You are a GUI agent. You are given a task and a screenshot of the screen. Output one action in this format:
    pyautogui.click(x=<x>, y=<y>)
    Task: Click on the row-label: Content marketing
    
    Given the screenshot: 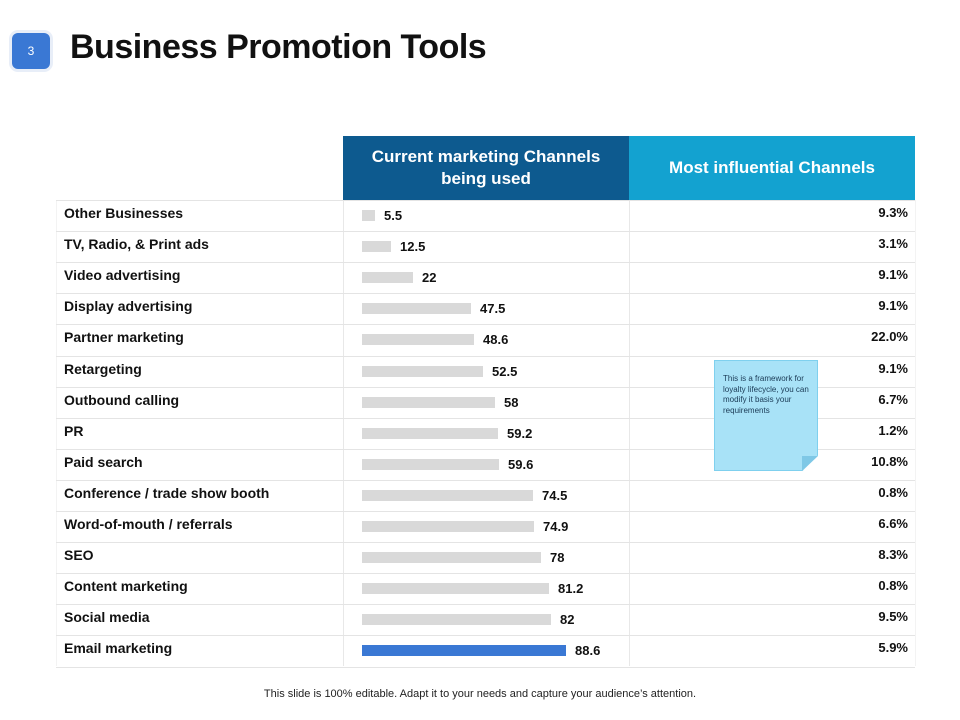 What is the action you would take?
    pyautogui.click(x=126, y=586)
    